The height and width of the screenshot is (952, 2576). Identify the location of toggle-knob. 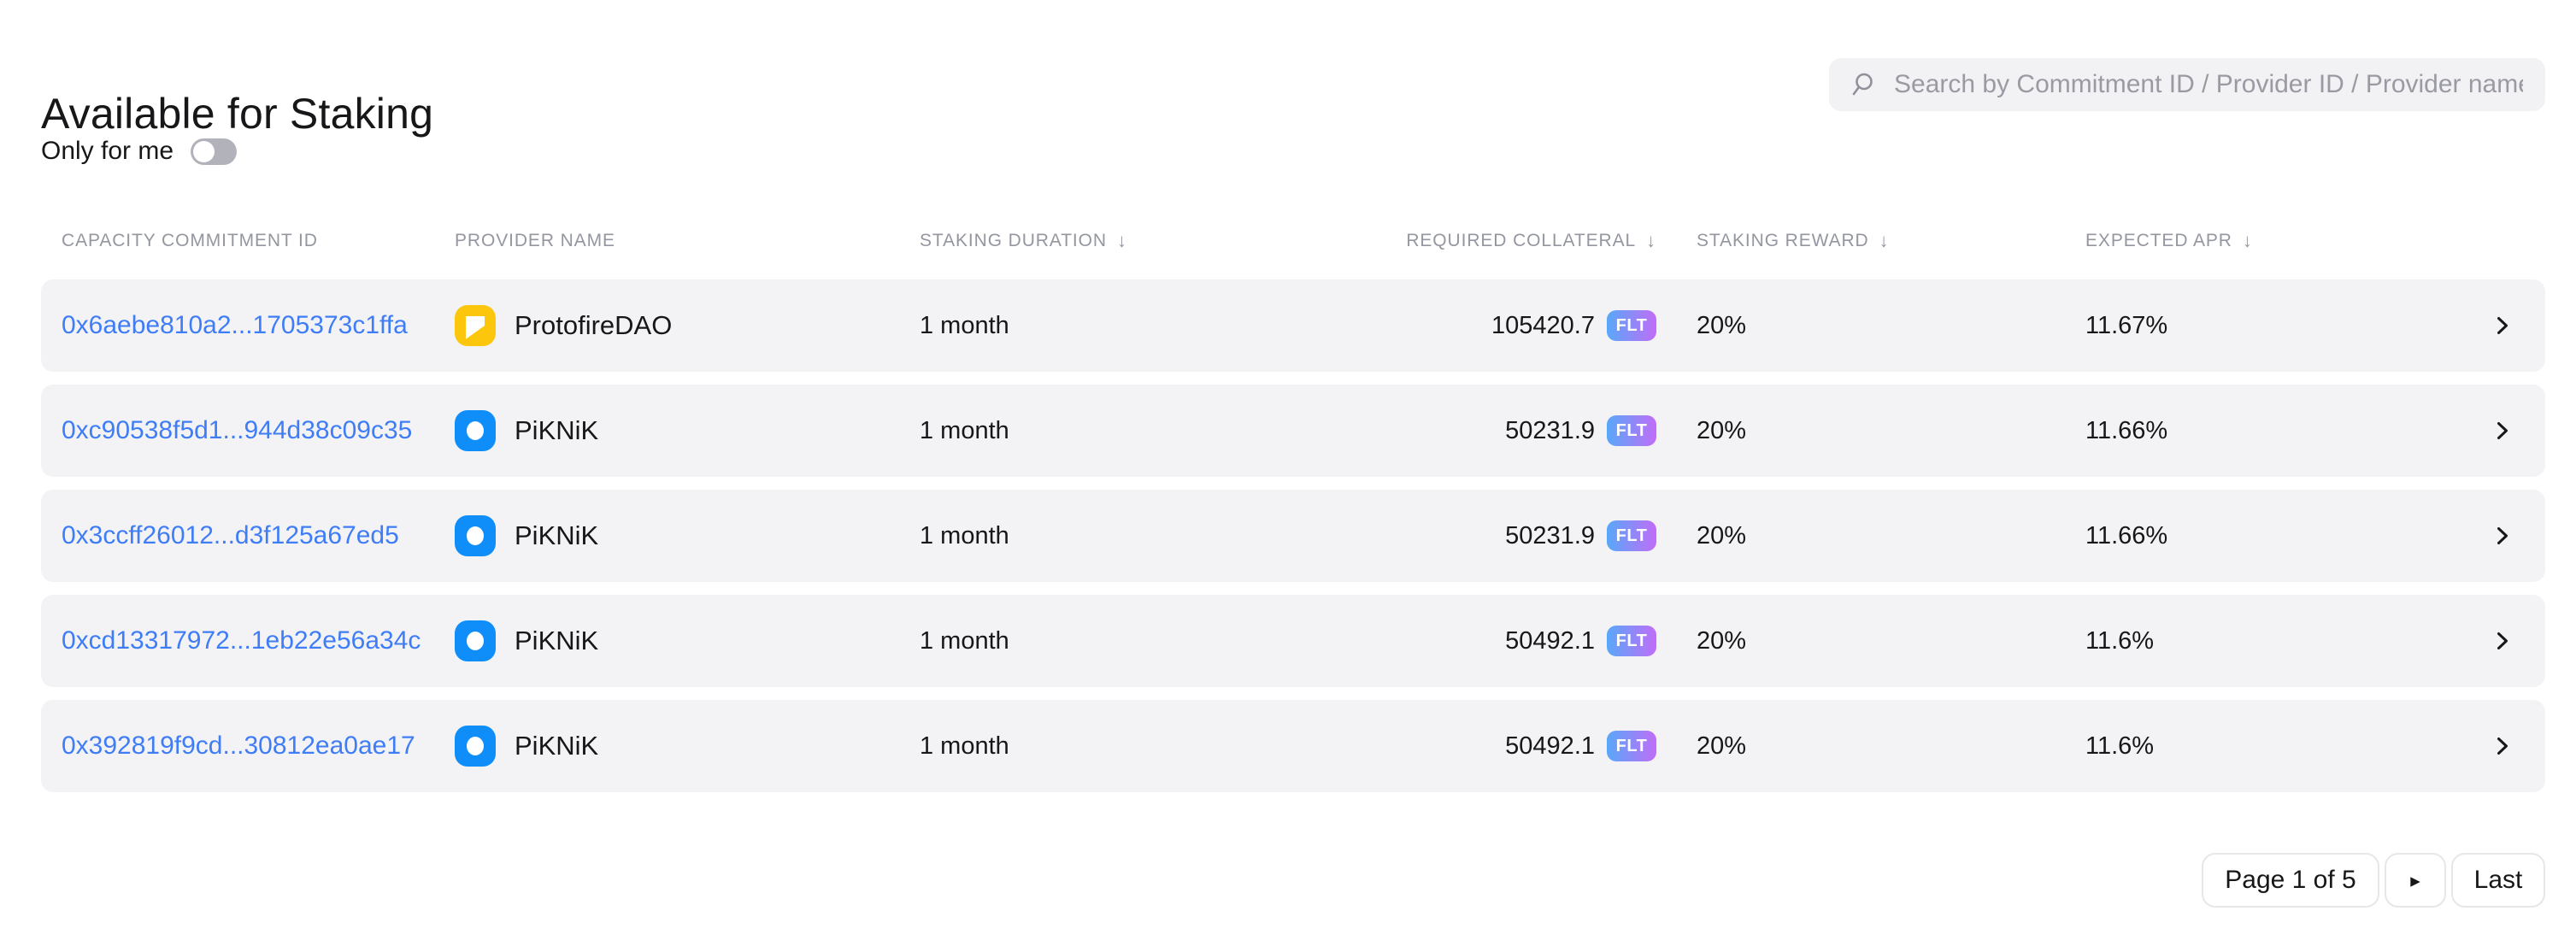
(204, 151).